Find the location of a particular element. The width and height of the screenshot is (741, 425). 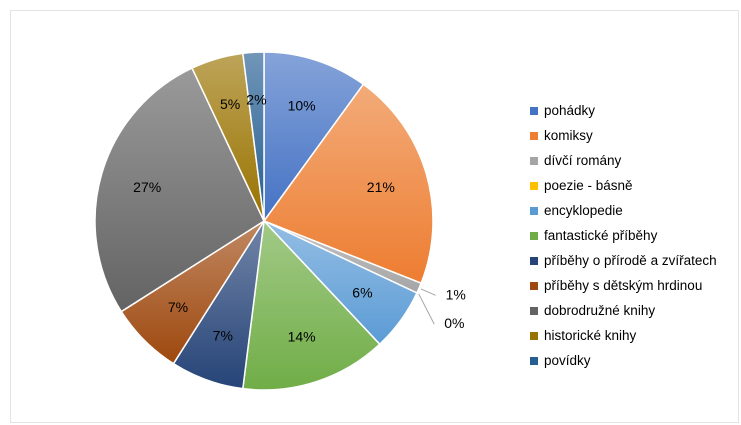

legend-label-pribehy-s-detskym-hrdinou: příběhy s dětským hrdinou is located at coordinates (623, 285).